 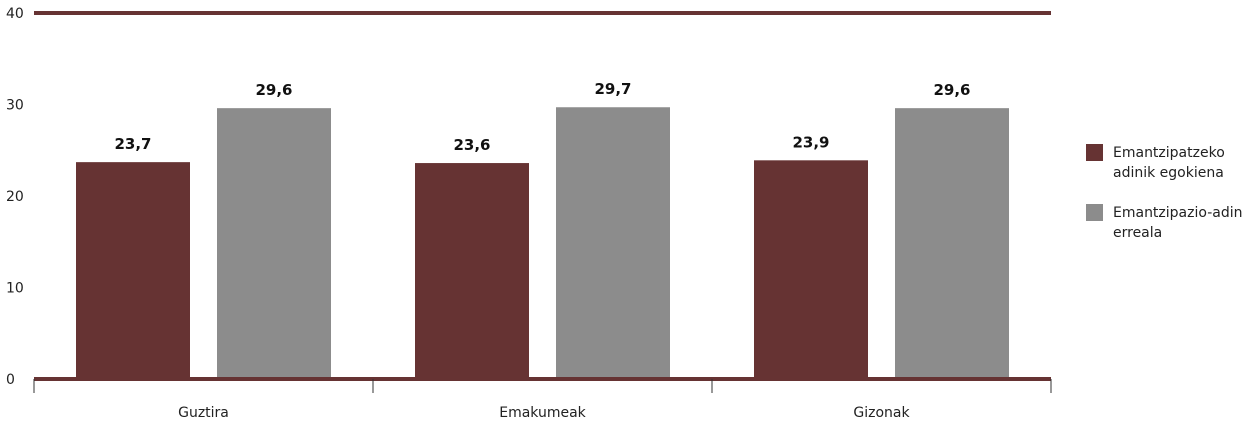 What do you see at coordinates (542, 413) in the screenshot?
I see `category-label-emakumeak: Emakumeak` at bounding box center [542, 413].